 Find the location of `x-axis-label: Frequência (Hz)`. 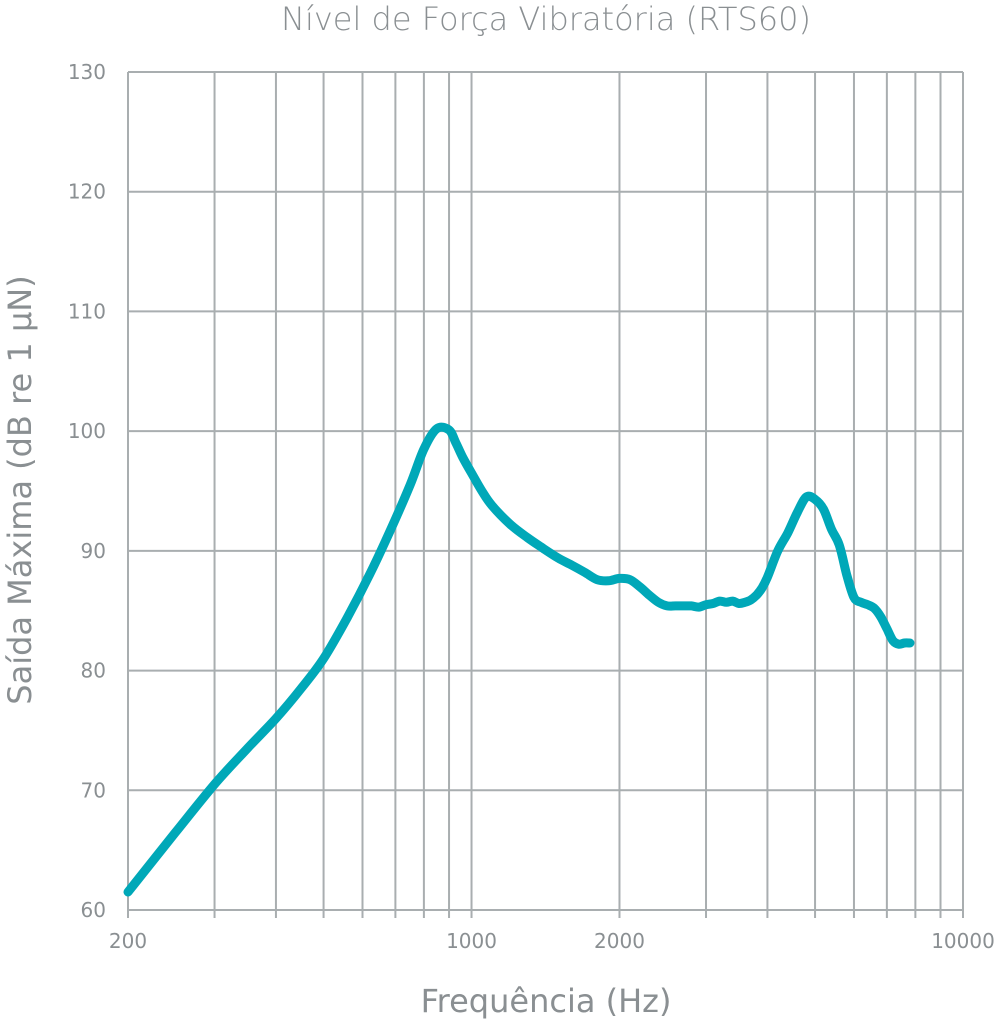

x-axis-label: Frequência (Hz) is located at coordinates (546, 1001).